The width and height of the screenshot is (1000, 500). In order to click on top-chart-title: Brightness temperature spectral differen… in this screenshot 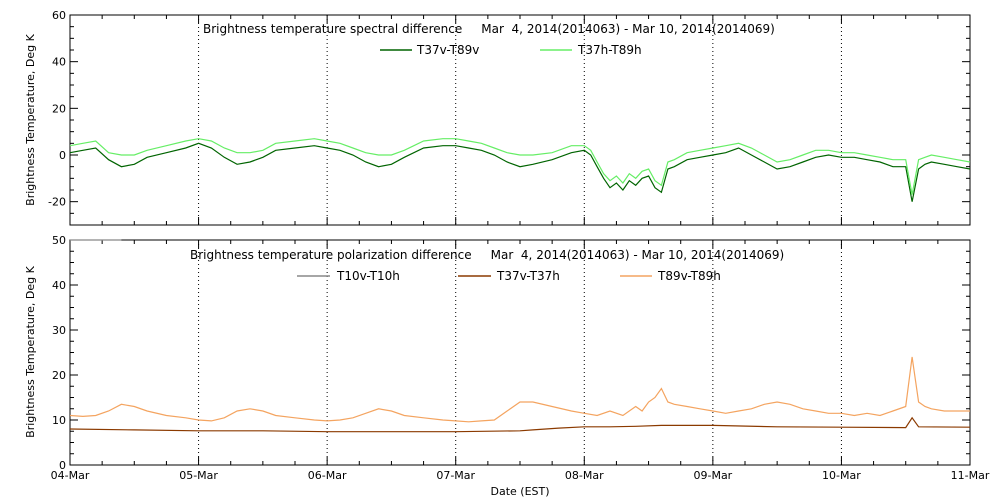, I will do `click(489, 29)`.